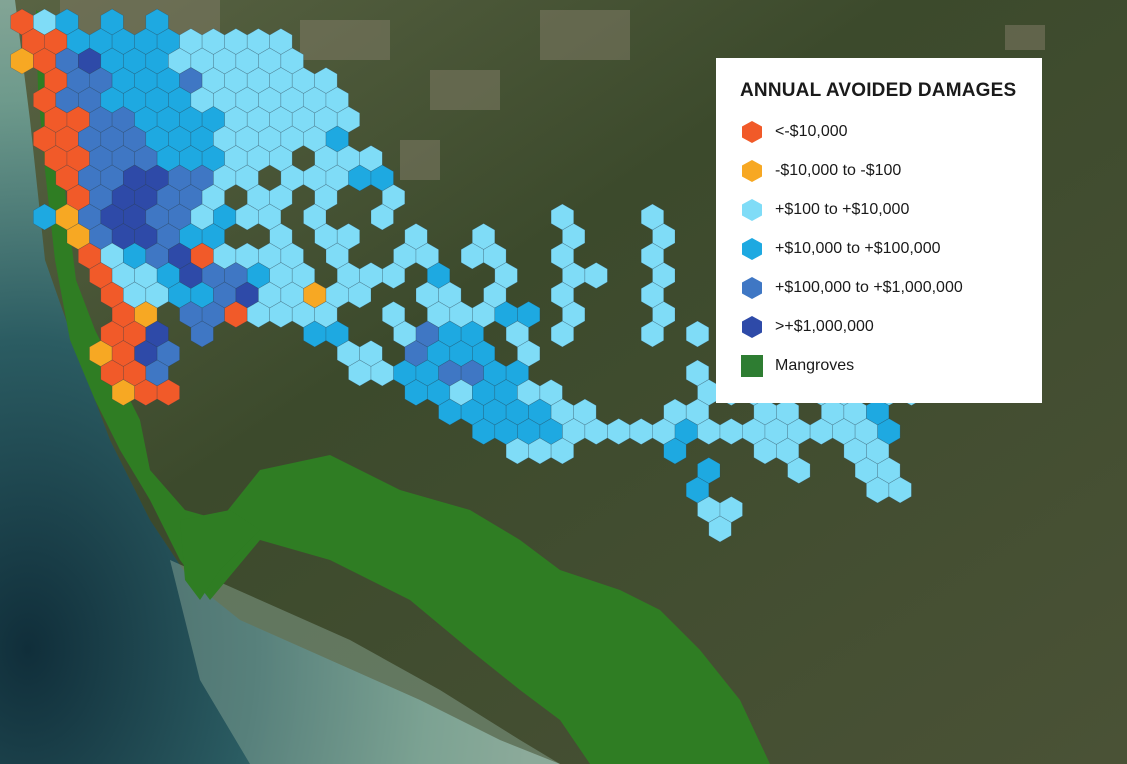 The image size is (1127, 764). What do you see at coordinates (869, 287) in the screenshot?
I see `legend-item-label: +$100,000 to +$1,000,000` at bounding box center [869, 287].